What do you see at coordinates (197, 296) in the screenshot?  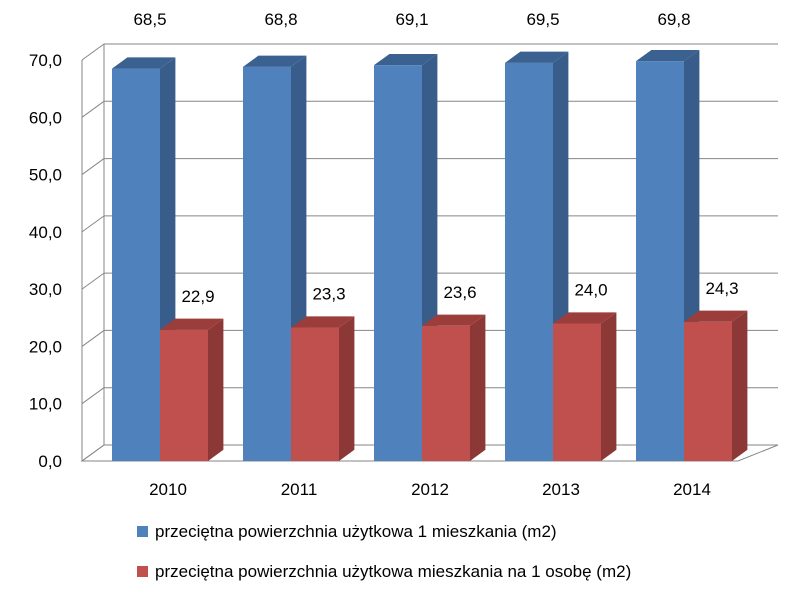 I see `data-label: 22,9` at bounding box center [197, 296].